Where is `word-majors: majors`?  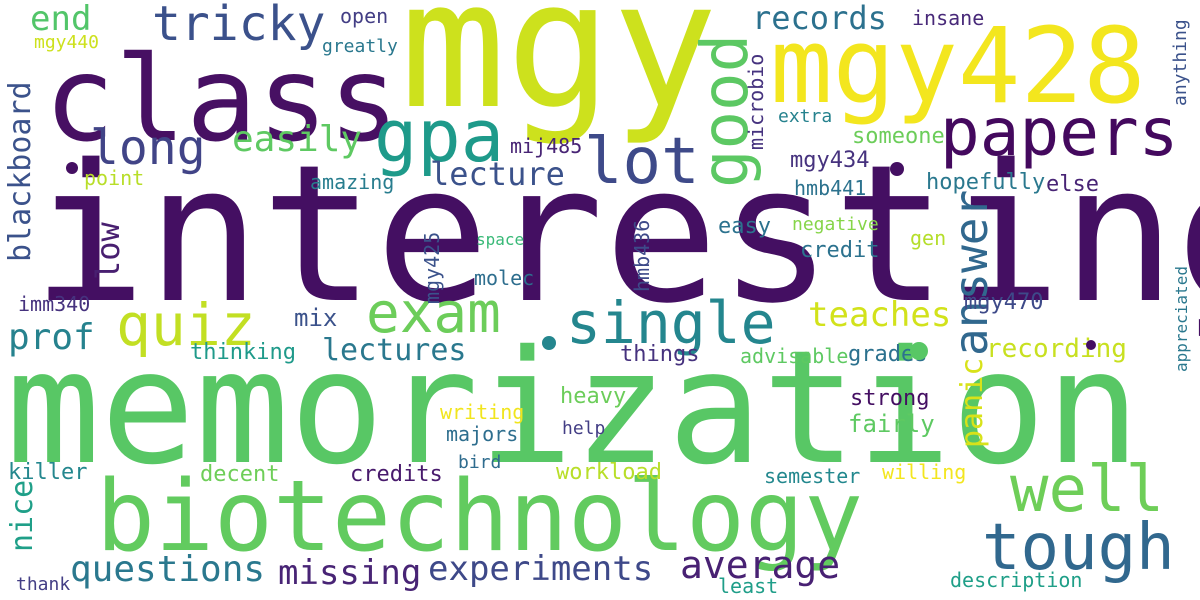
word-majors: majors is located at coordinates (482, 434).